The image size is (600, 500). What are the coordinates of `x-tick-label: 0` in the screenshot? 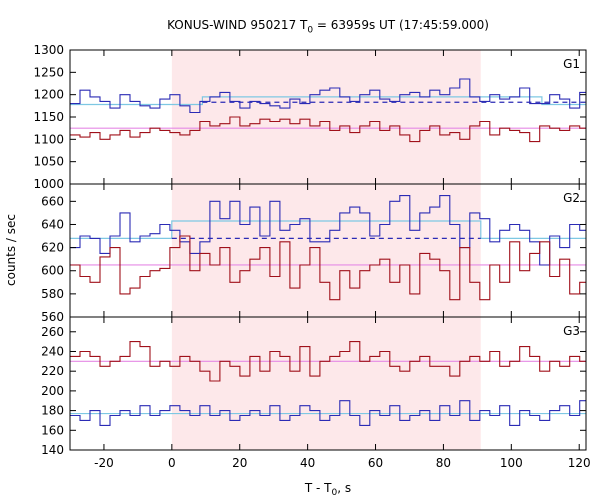 It's located at (172, 463).